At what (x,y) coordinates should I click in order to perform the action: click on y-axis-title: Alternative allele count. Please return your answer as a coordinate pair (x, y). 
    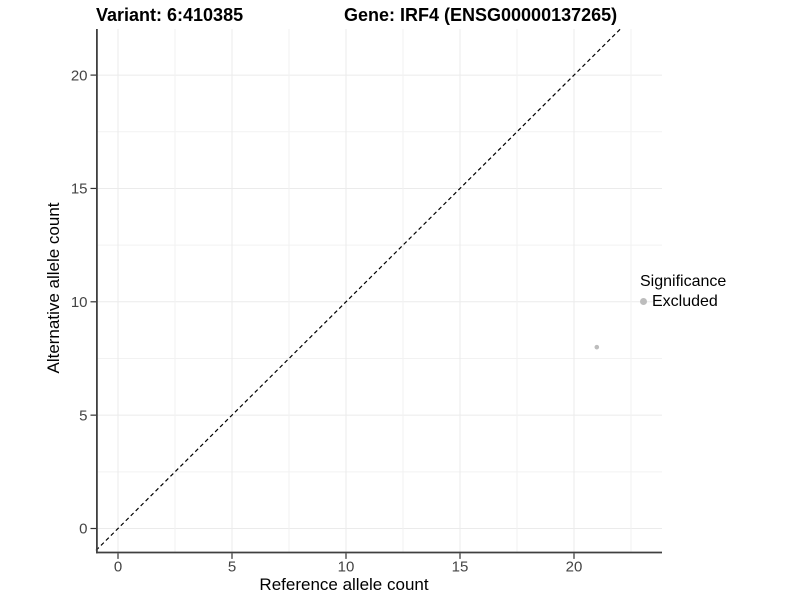
    Looking at the image, I should click on (53, 288).